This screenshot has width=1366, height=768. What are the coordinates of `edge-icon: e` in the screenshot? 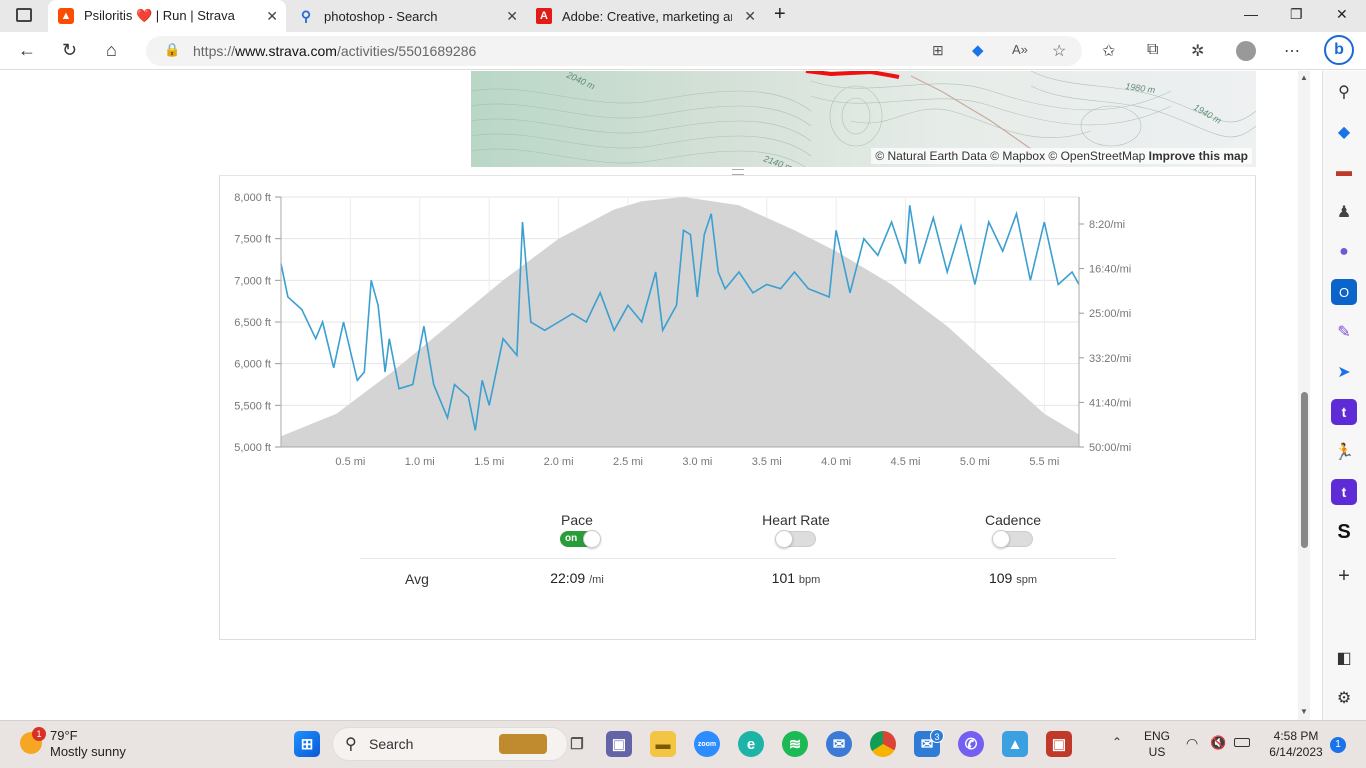 It's located at (751, 744).